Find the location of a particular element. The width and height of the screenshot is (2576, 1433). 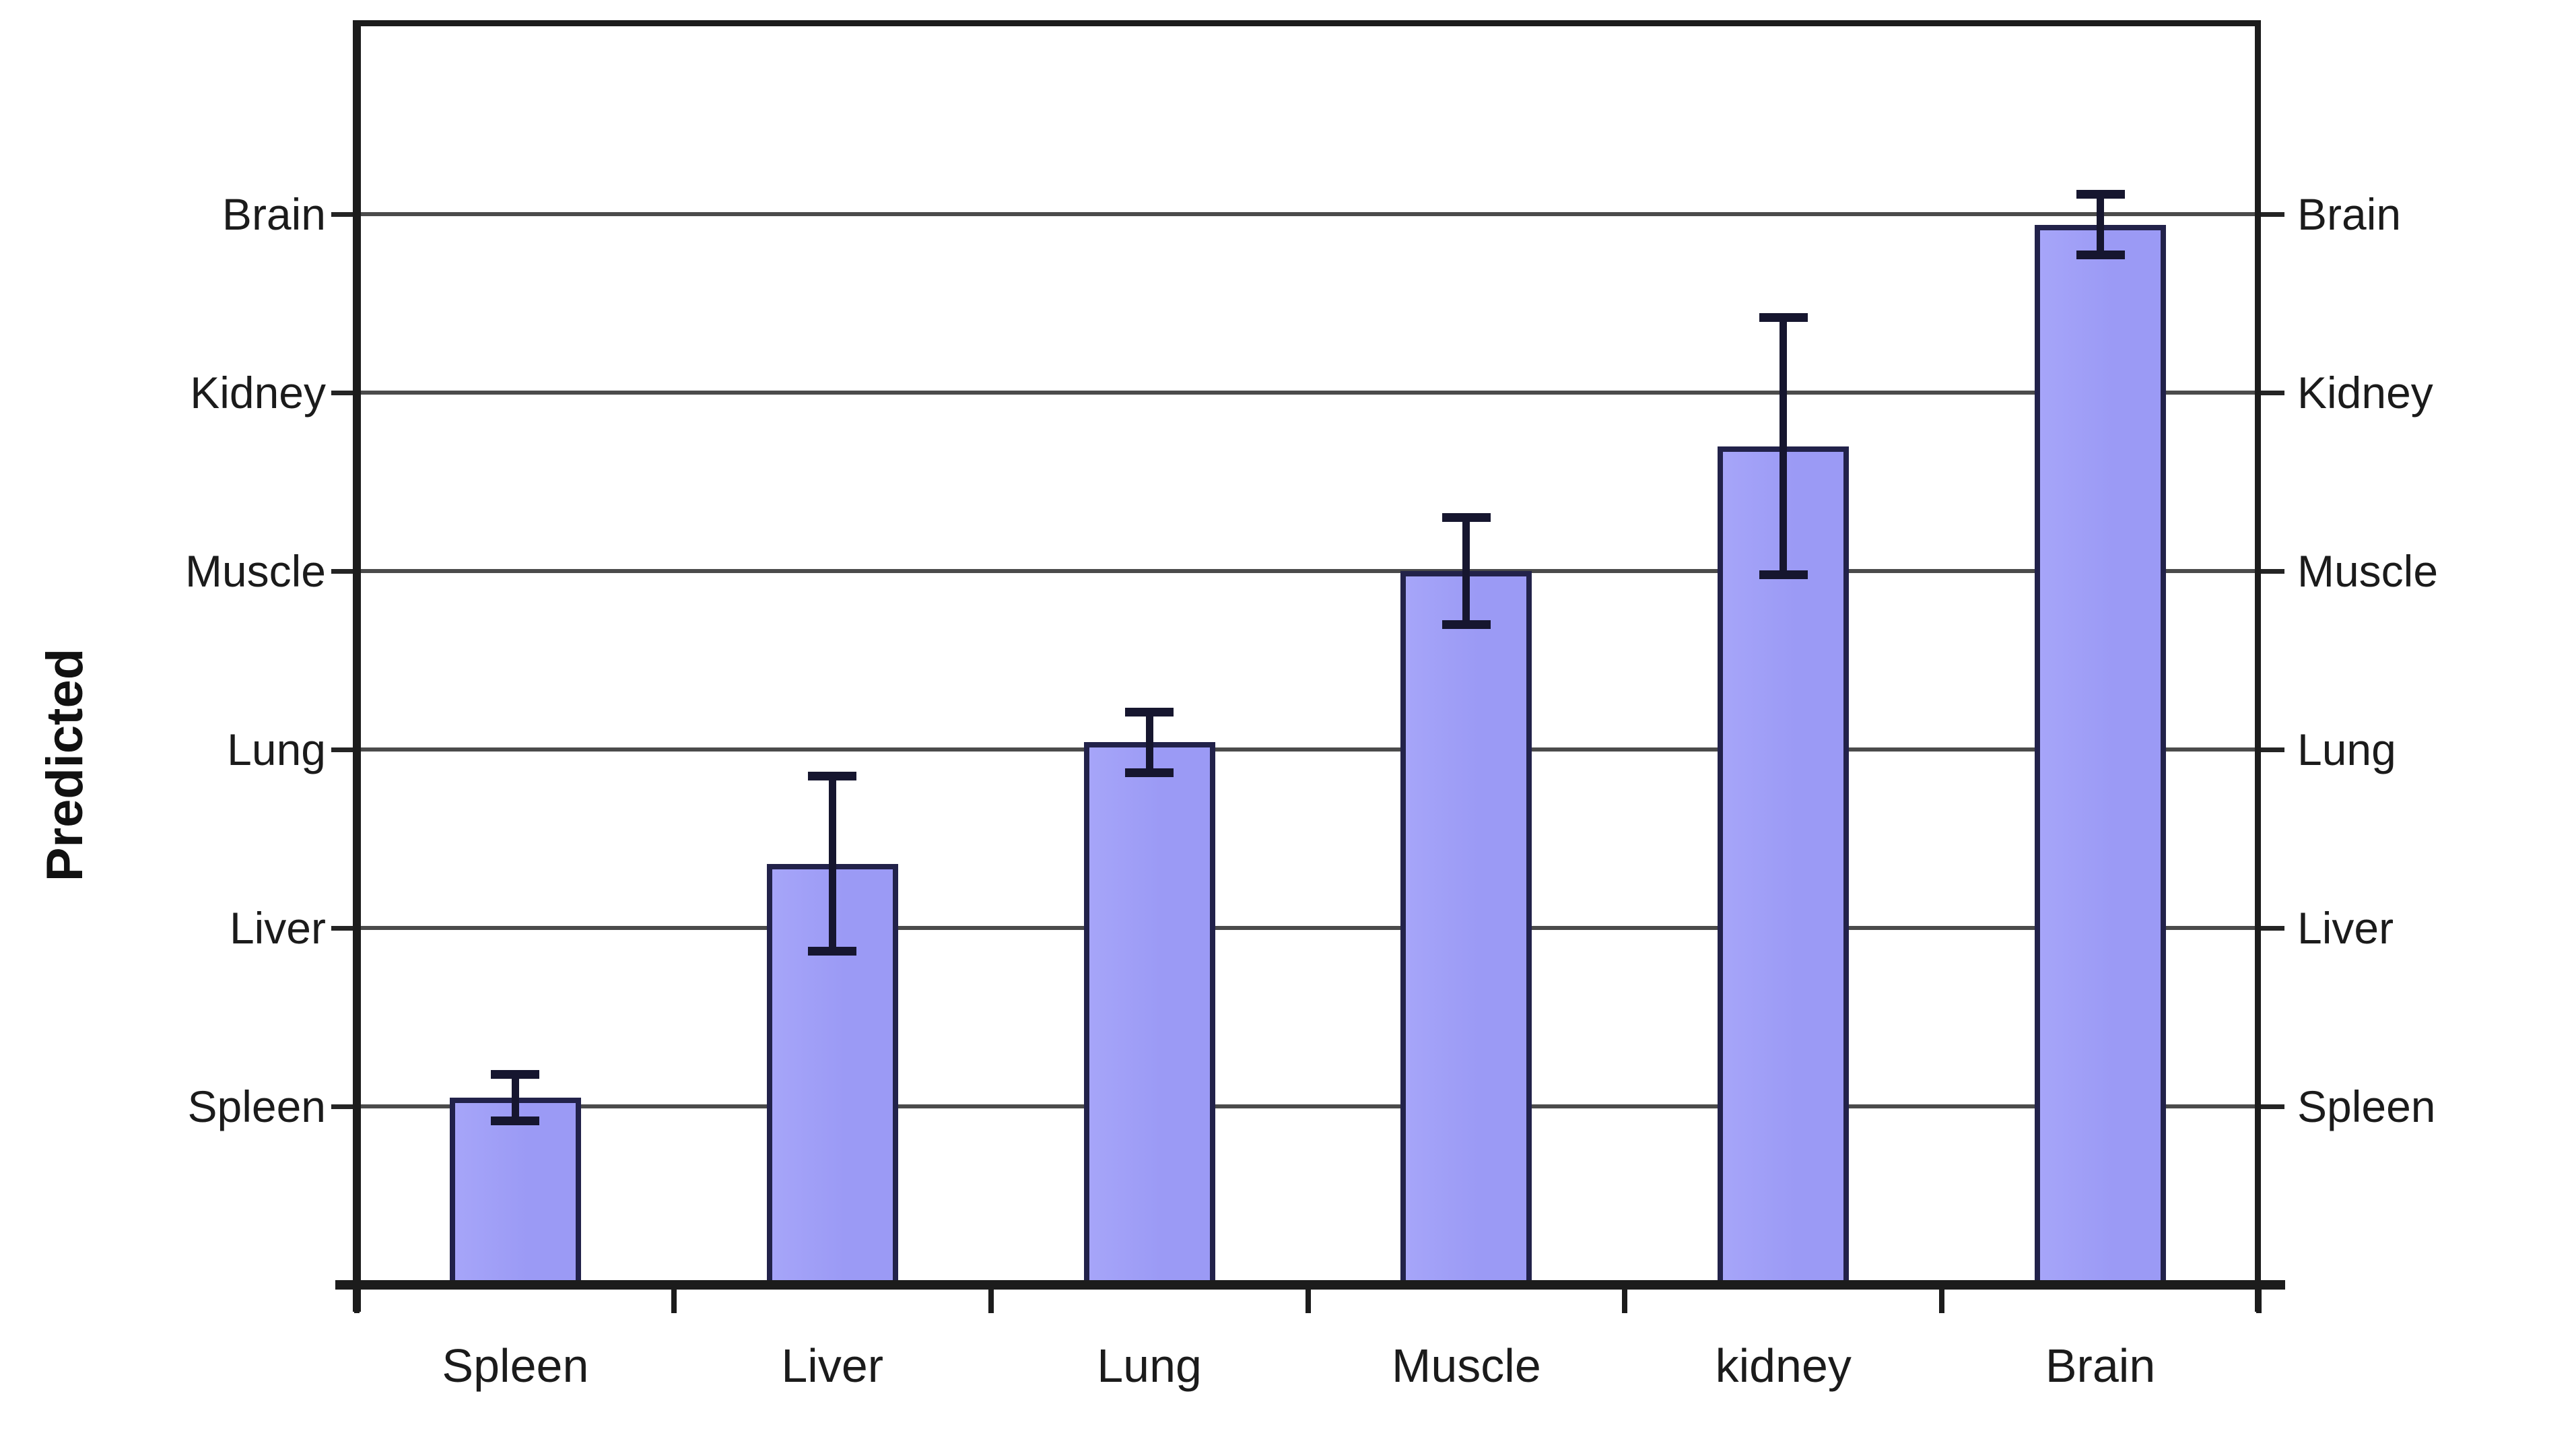

error-bar-cap-top-spleen is located at coordinates (515, 1074).